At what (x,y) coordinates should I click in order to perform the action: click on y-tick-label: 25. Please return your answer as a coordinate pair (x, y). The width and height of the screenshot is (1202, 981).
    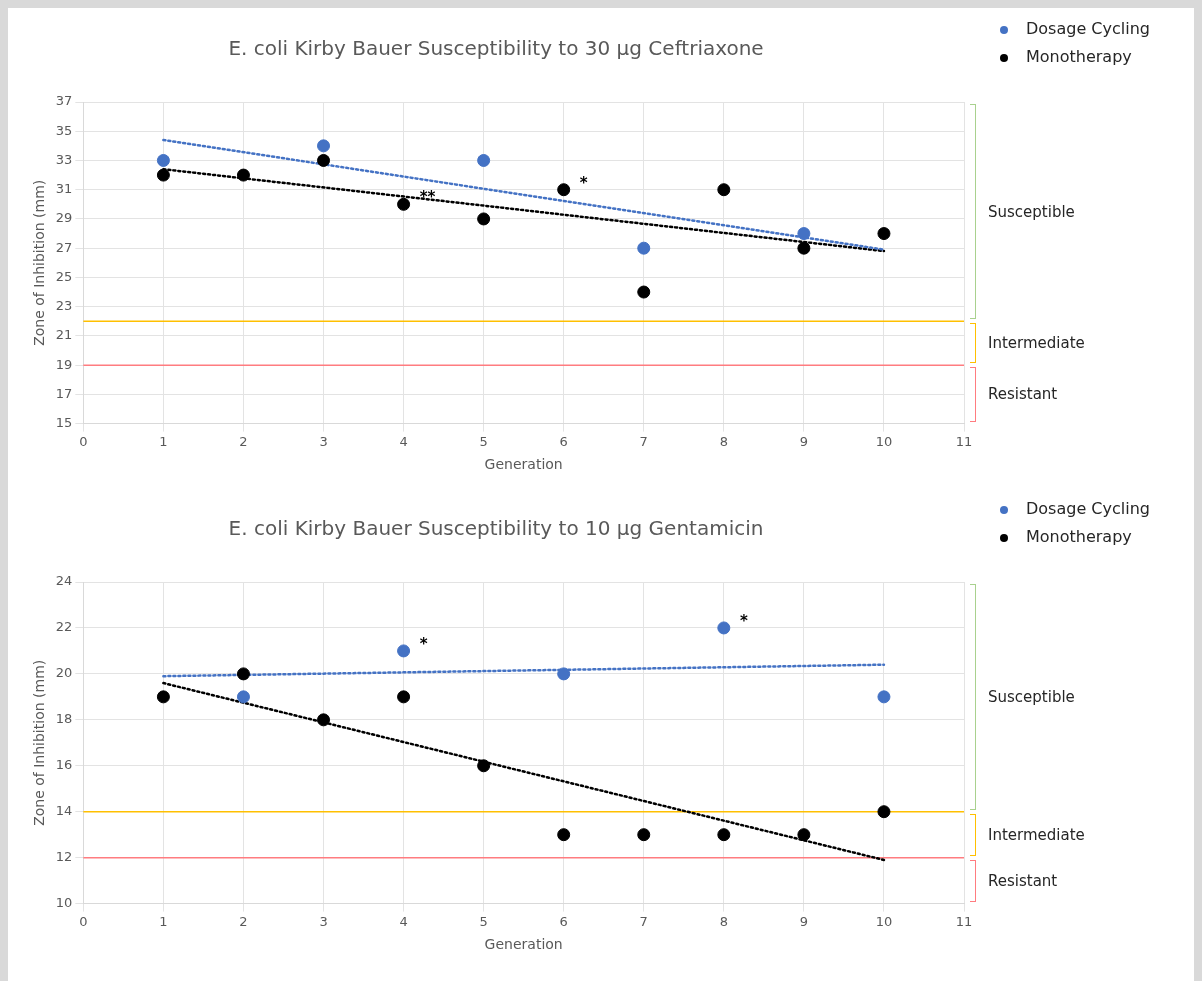
    Looking at the image, I should click on (64, 276).